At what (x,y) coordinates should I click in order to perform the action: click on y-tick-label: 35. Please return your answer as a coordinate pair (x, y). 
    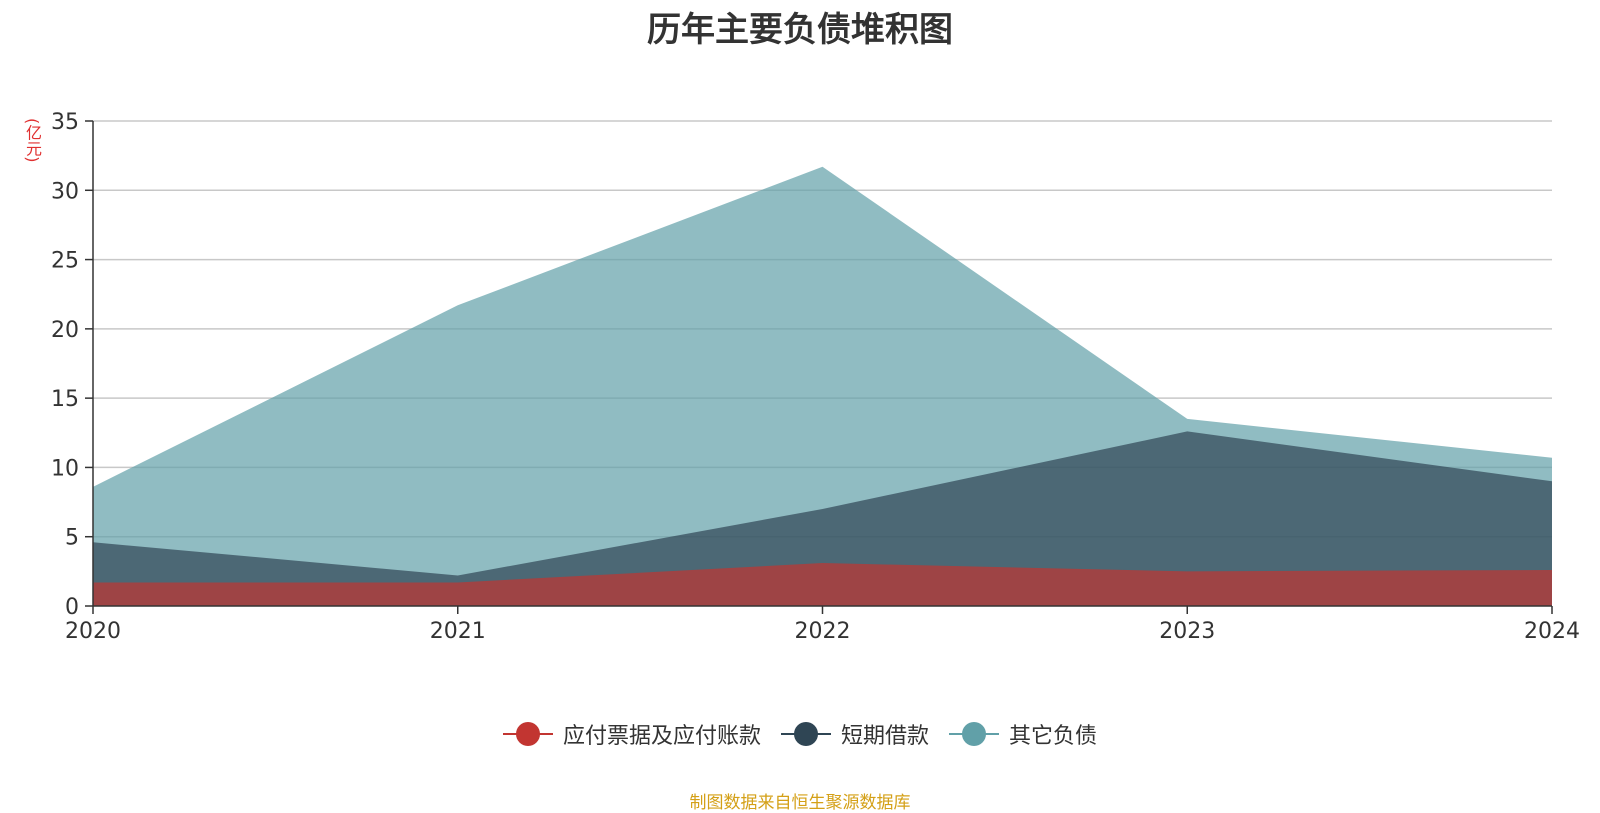
    Looking at the image, I should click on (65, 122).